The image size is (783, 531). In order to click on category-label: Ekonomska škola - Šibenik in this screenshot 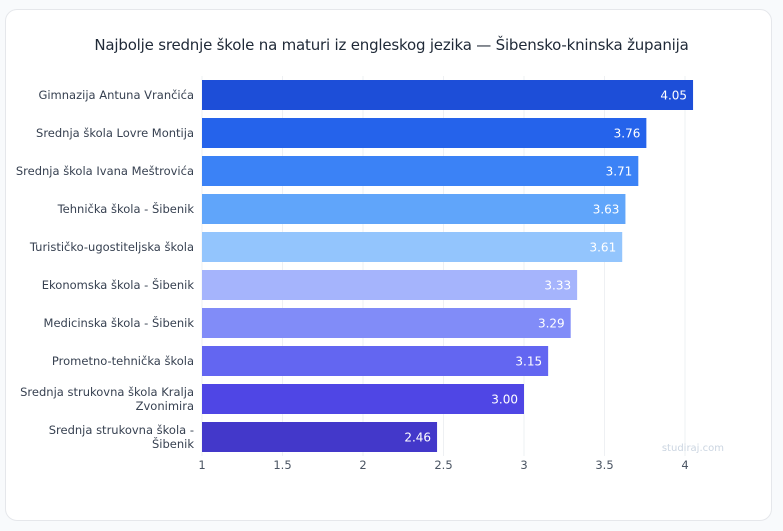, I will do `click(118, 284)`.